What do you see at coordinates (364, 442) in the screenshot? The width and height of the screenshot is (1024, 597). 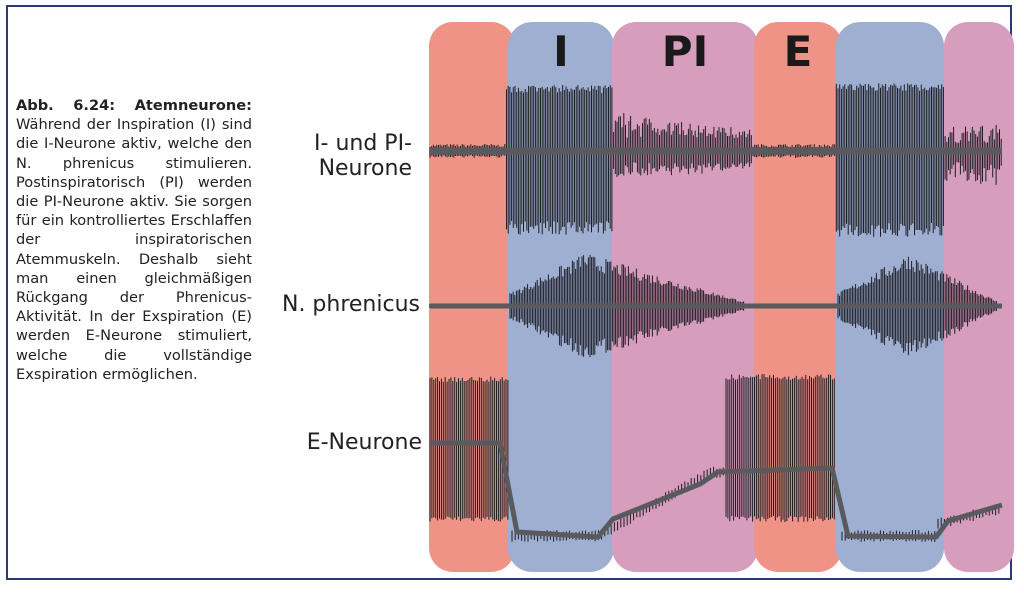 I see `label-e-neurone: E-Neurone` at bounding box center [364, 442].